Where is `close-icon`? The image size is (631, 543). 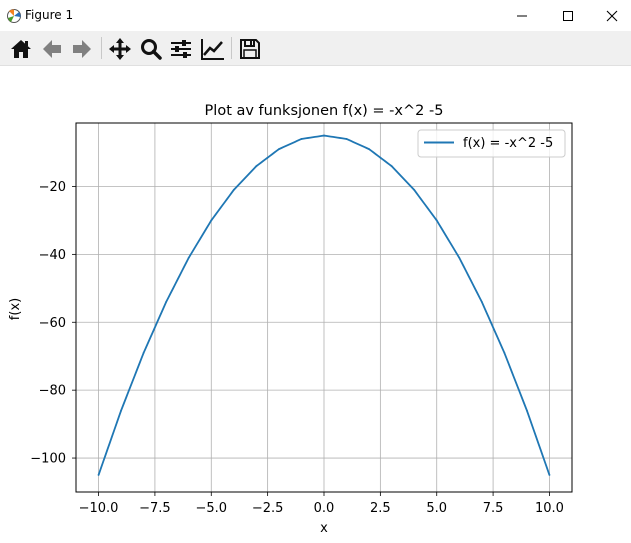 close-icon is located at coordinates (612, 16).